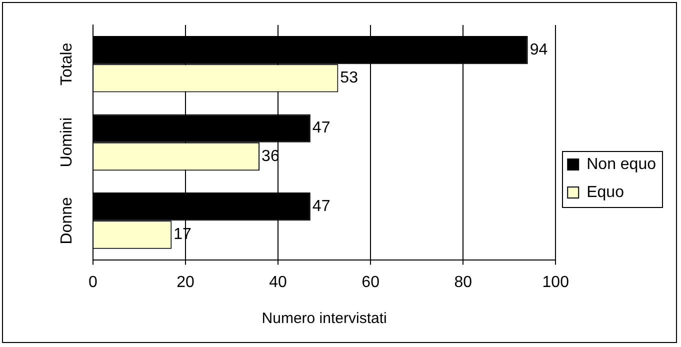 This screenshot has height=347, width=681. Describe the element at coordinates (556, 282) in the screenshot. I see `x-tick-label: 100` at that location.